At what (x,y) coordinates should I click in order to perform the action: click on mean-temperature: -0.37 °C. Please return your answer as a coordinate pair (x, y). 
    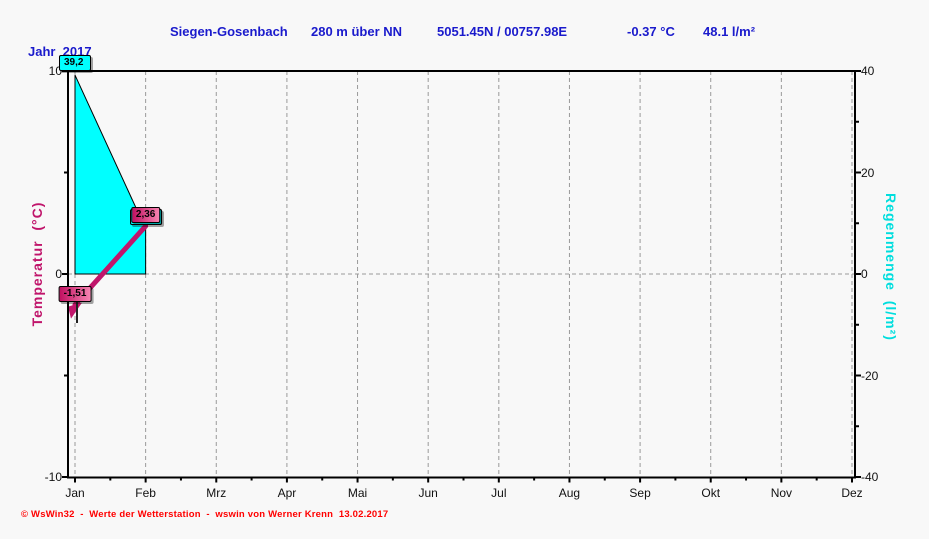
    Looking at the image, I should click on (651, 31).